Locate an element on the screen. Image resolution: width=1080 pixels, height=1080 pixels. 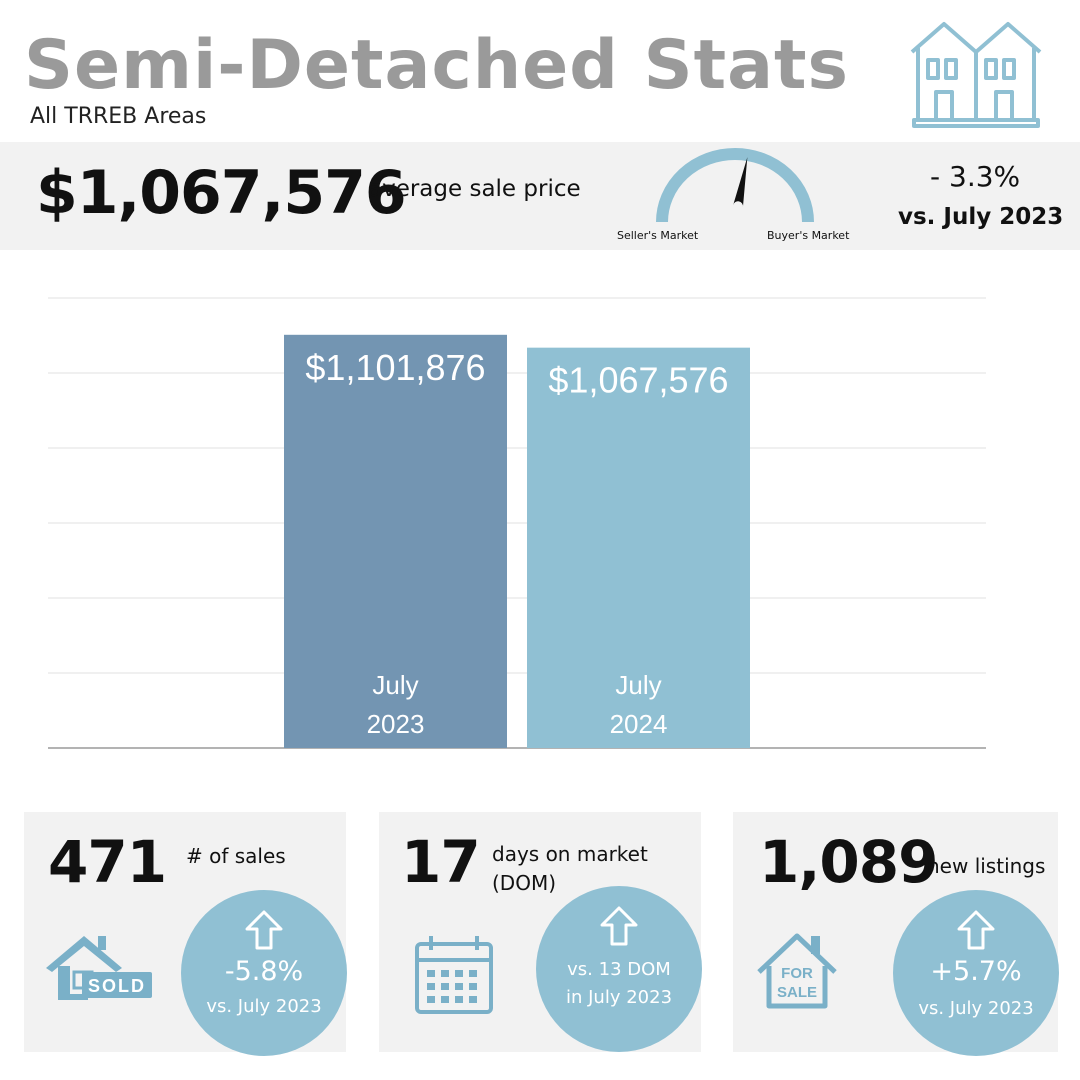
sales-card: 471 # of sales SOLD -5.8% vs. July 2023 is located at coordinates (185, 934).